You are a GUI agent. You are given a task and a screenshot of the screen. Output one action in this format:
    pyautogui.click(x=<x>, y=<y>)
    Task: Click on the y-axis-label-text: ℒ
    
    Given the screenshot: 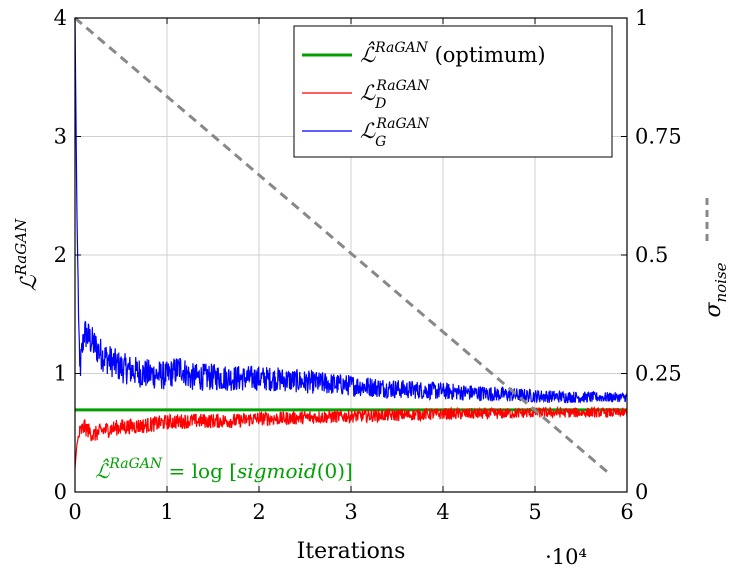 What is the action you would take?
    pyautogui.click(x=29, y=282)
    